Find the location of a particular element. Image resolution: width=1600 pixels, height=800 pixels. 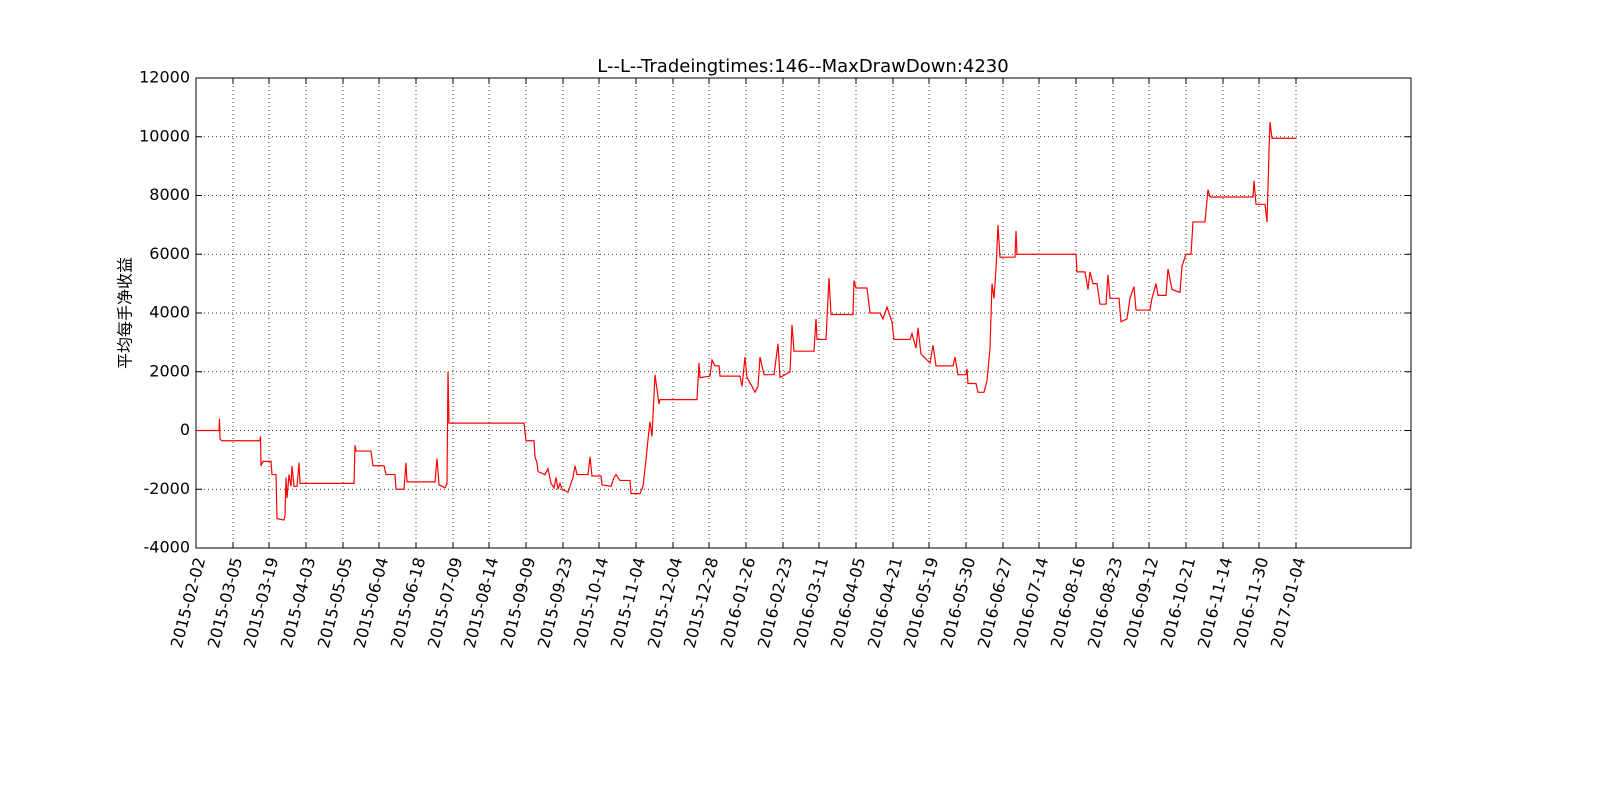

x-tick-label: 2015-11-04 is located at coordinates (628, 602).